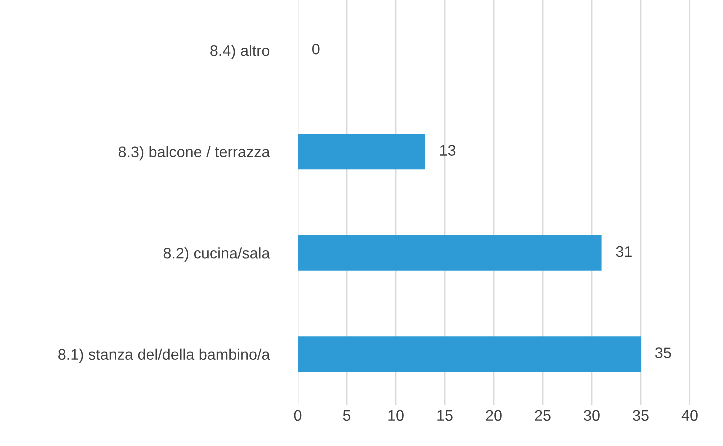 The width and height of the screenshot is (723, 446). I want to click on data-label: 0, so click(316, 49).